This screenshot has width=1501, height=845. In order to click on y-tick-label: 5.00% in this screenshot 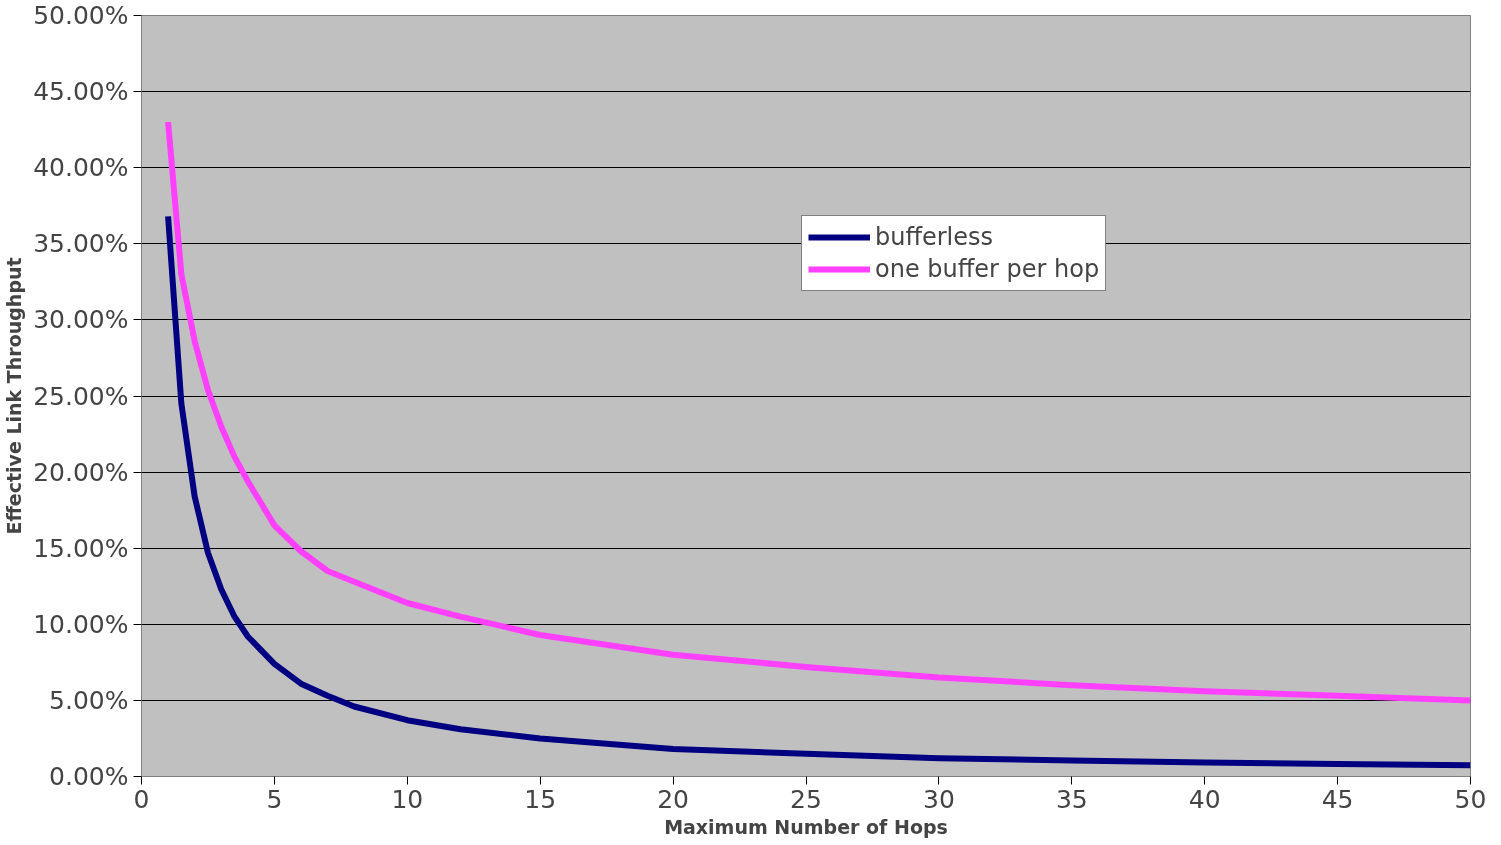, I will do `click(89, 700)`.